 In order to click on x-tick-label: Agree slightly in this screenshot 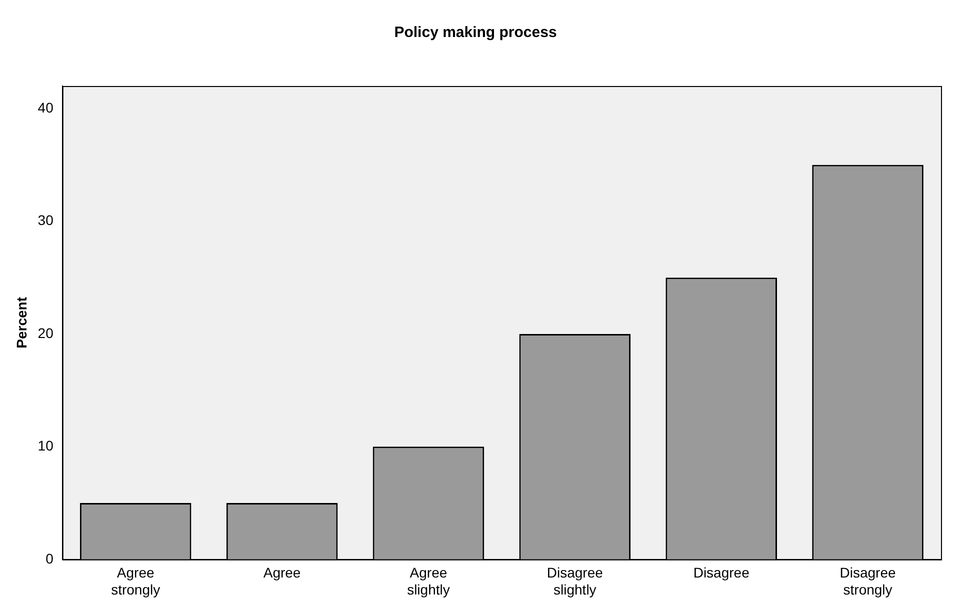, I will do `click(428, 581)`.